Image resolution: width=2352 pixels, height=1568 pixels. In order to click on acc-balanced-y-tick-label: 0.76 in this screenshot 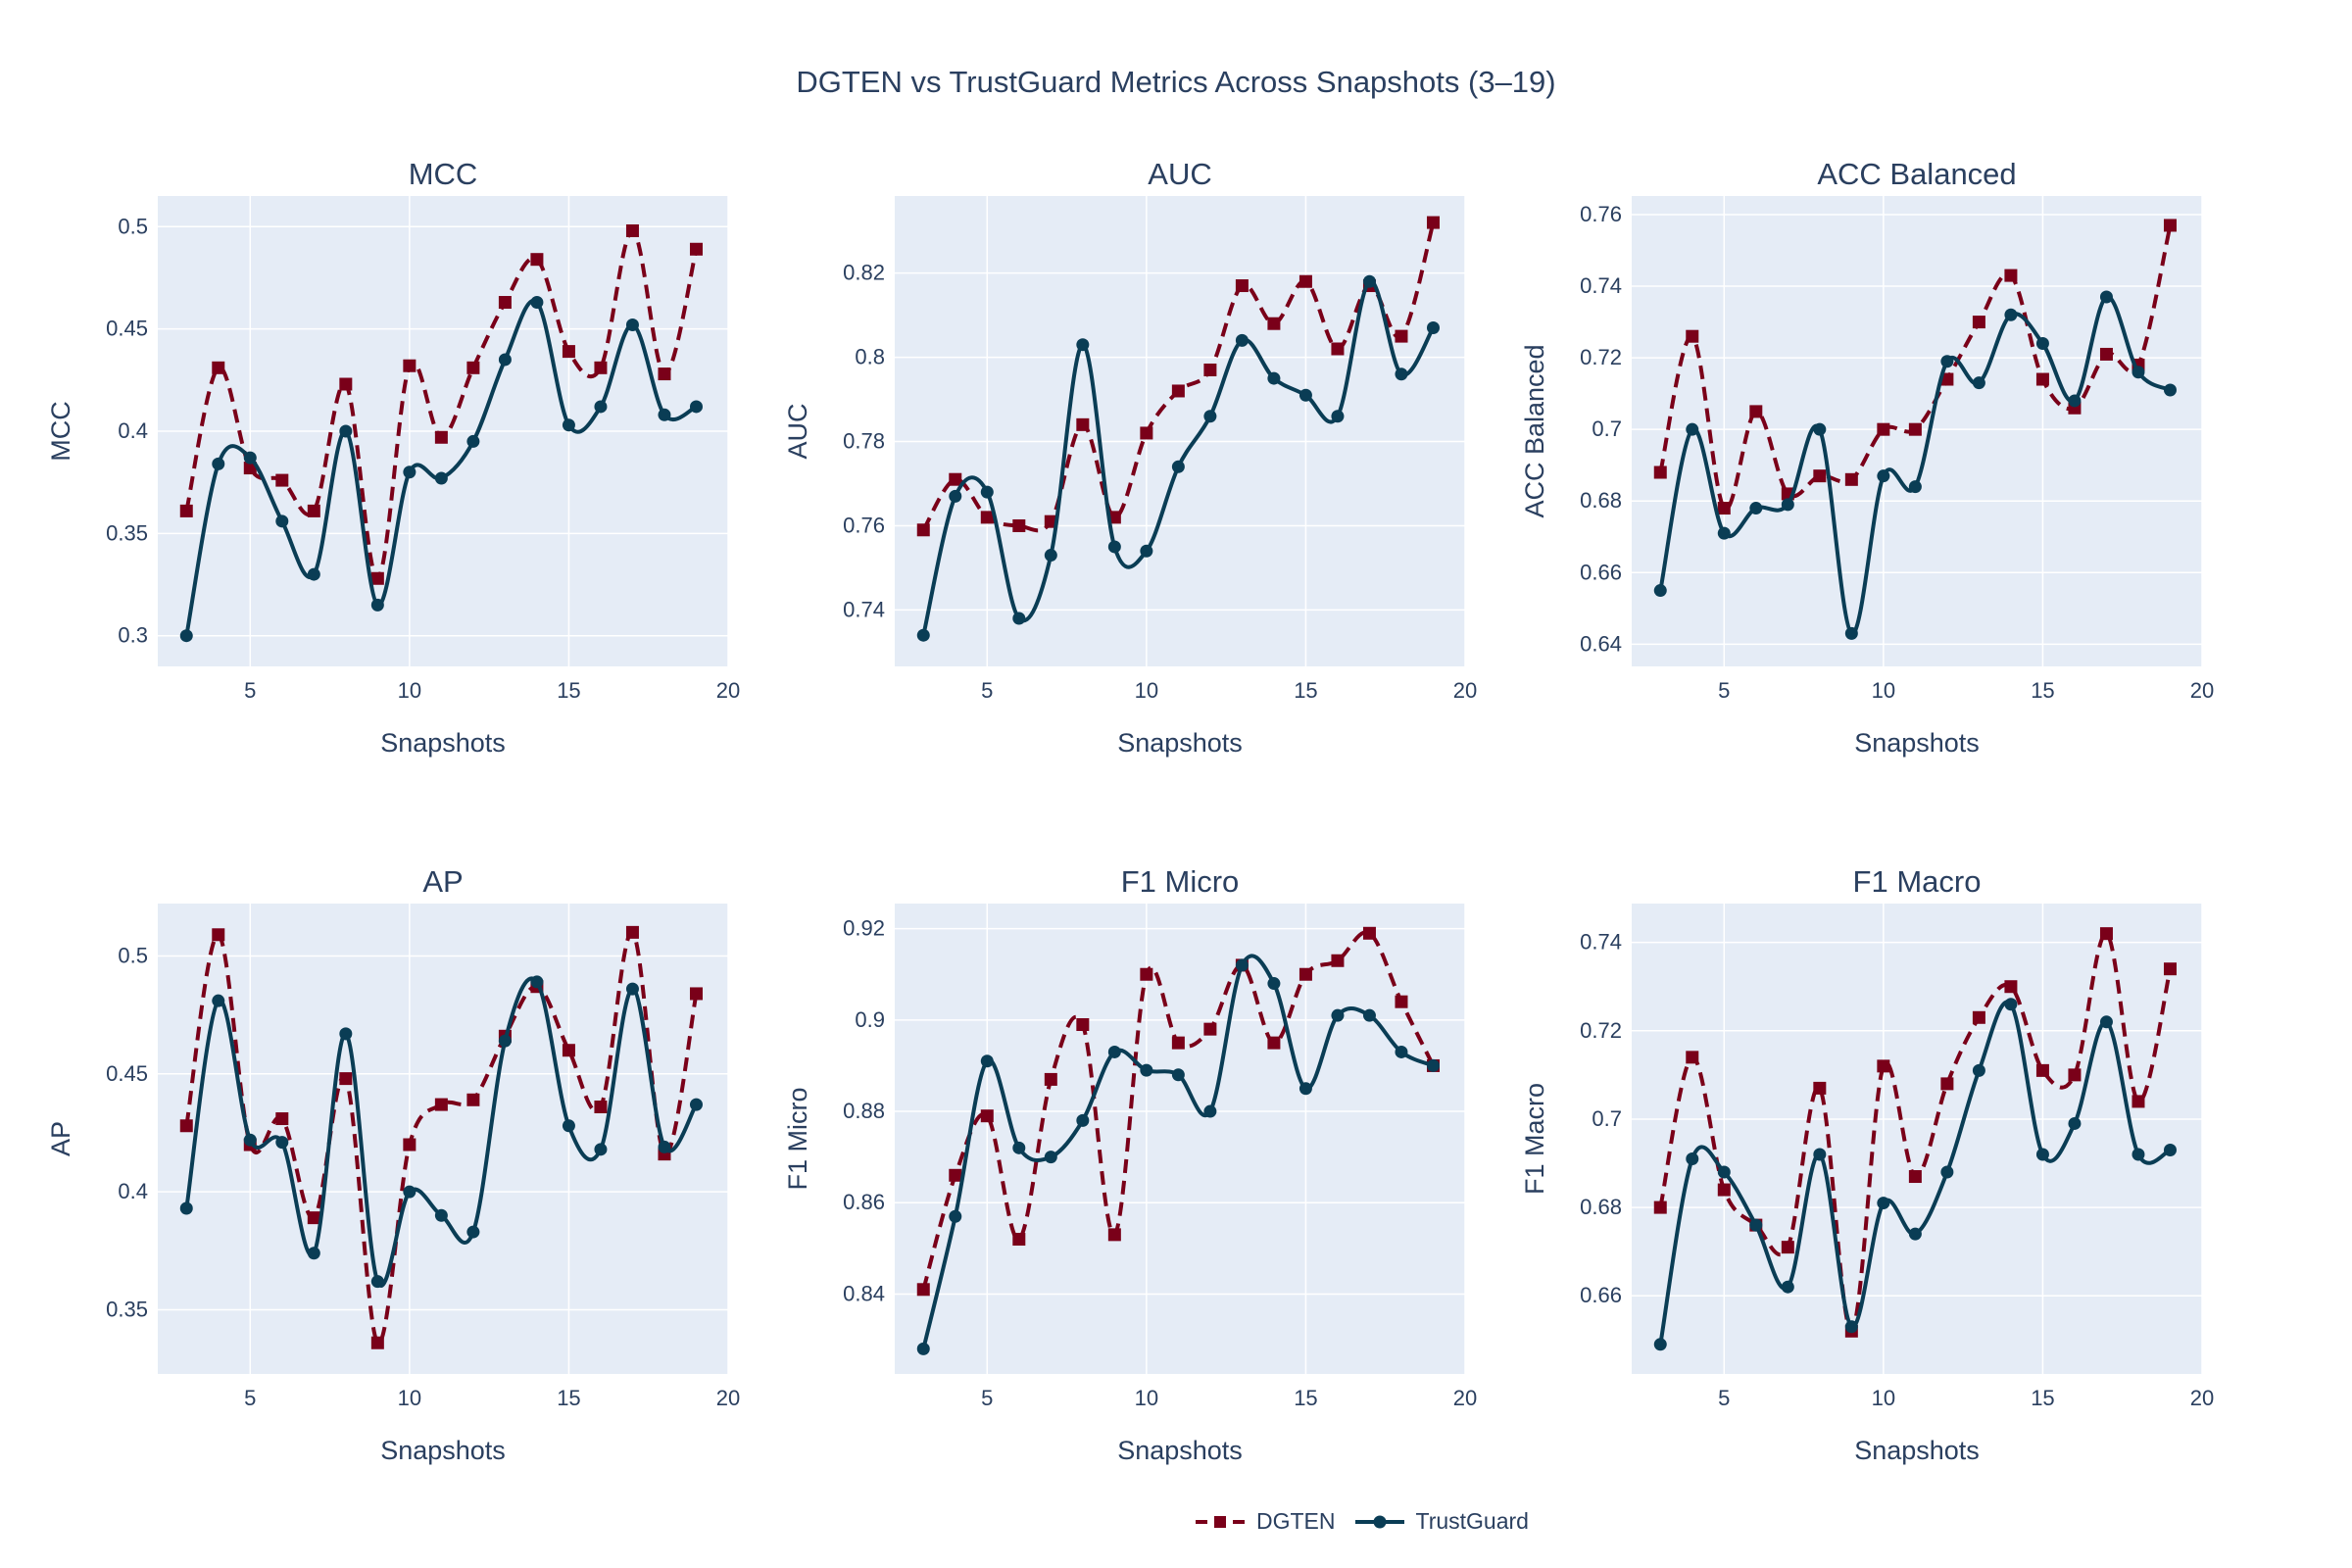, I will do `click(1601, 214)`.